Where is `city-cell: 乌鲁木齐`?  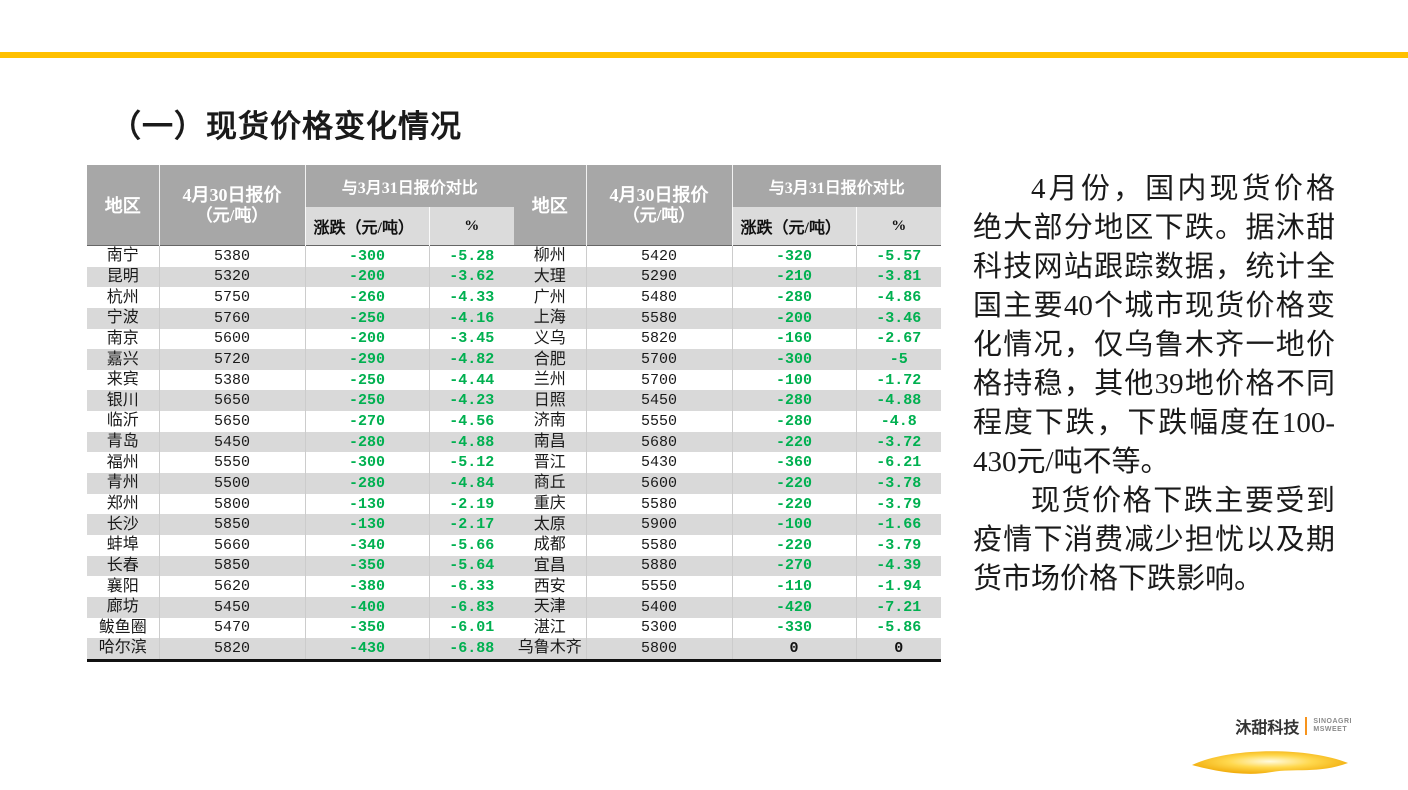 city-cell: 乌鲁木齐 is located at coordinates (550, 648).